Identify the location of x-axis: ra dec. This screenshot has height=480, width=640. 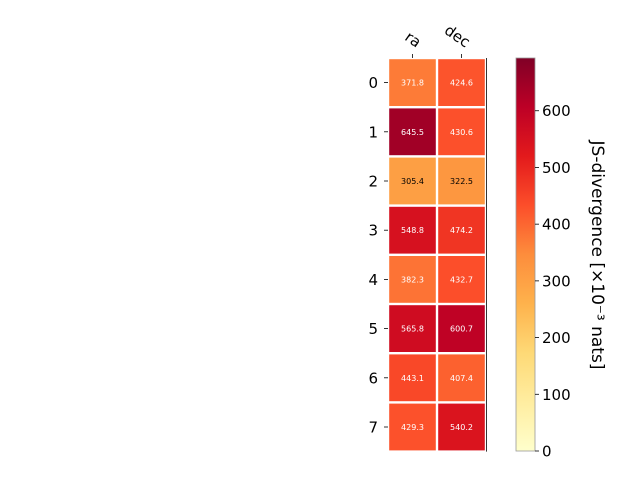
(438, 39).